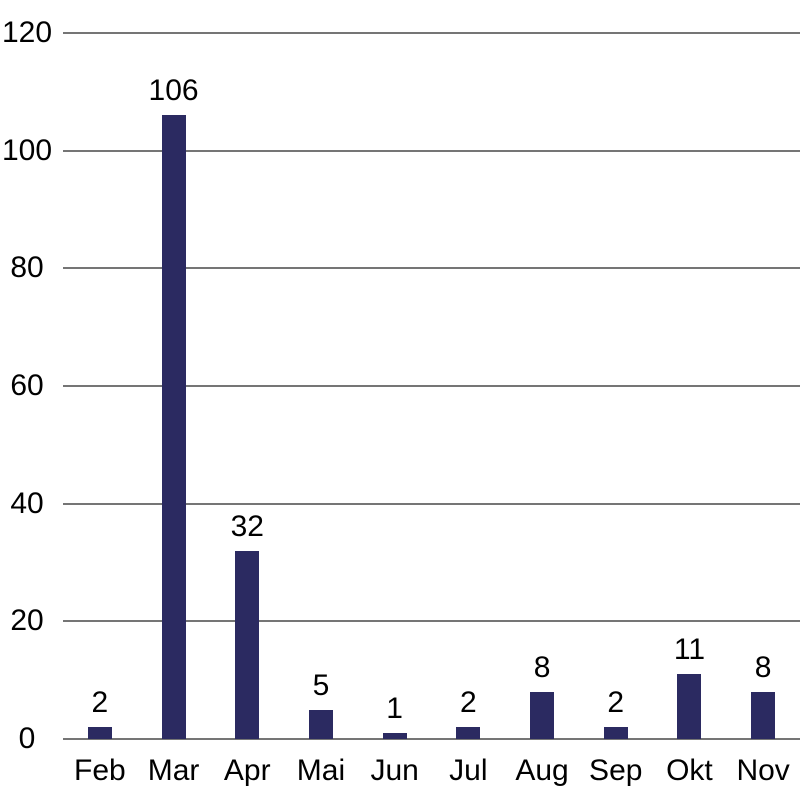 The width and height of the screenshot is (800, 804). I want to click on x-axis-tick-label: Okt, so click(689, 770).